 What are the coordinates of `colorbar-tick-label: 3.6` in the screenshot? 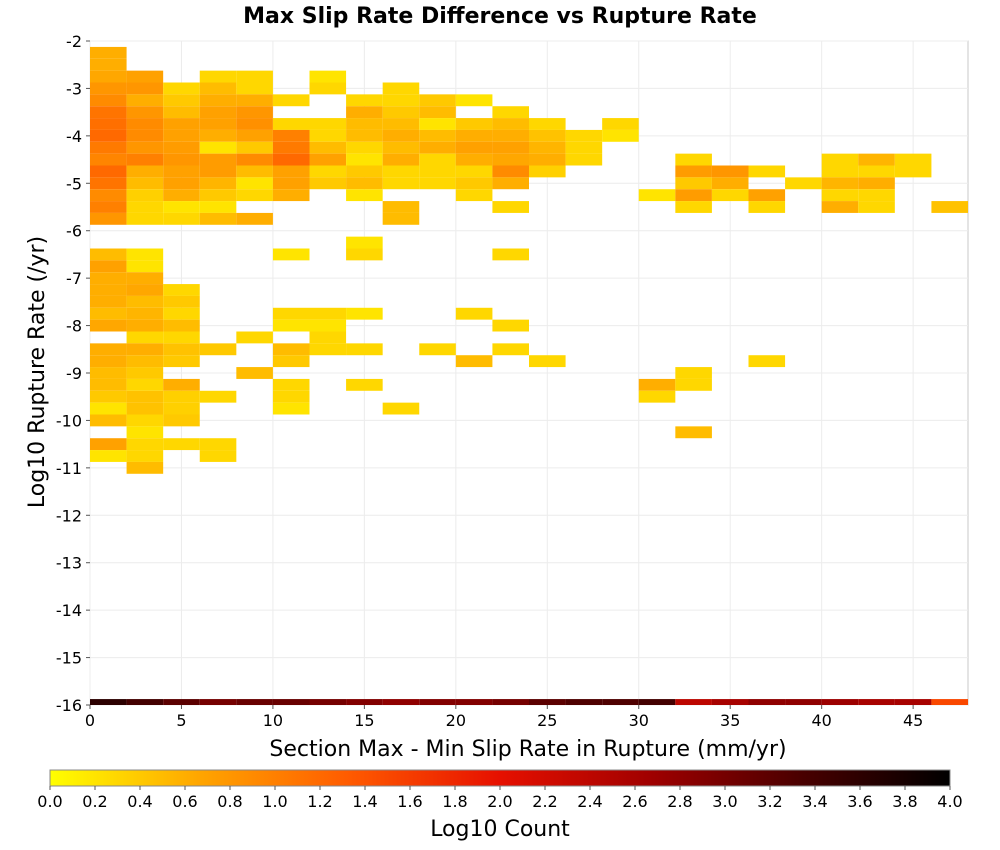 It's located at (859, 801).